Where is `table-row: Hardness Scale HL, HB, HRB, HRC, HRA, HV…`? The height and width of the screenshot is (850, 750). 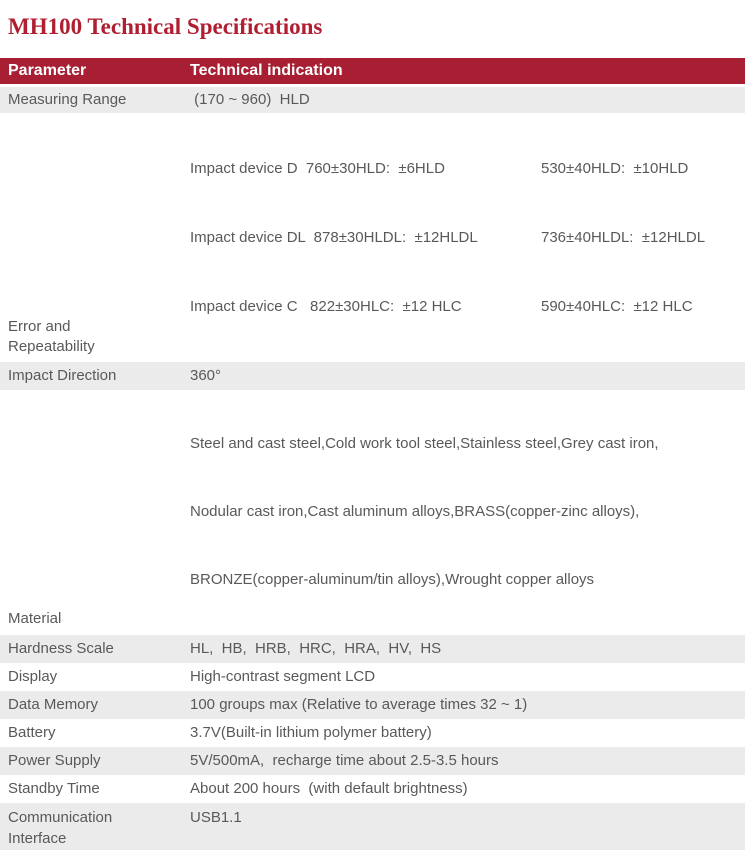
table-row: Hardness Scale HL, HB, HRB, HRC, HRA, HV… is located at coordinates (372, 649).